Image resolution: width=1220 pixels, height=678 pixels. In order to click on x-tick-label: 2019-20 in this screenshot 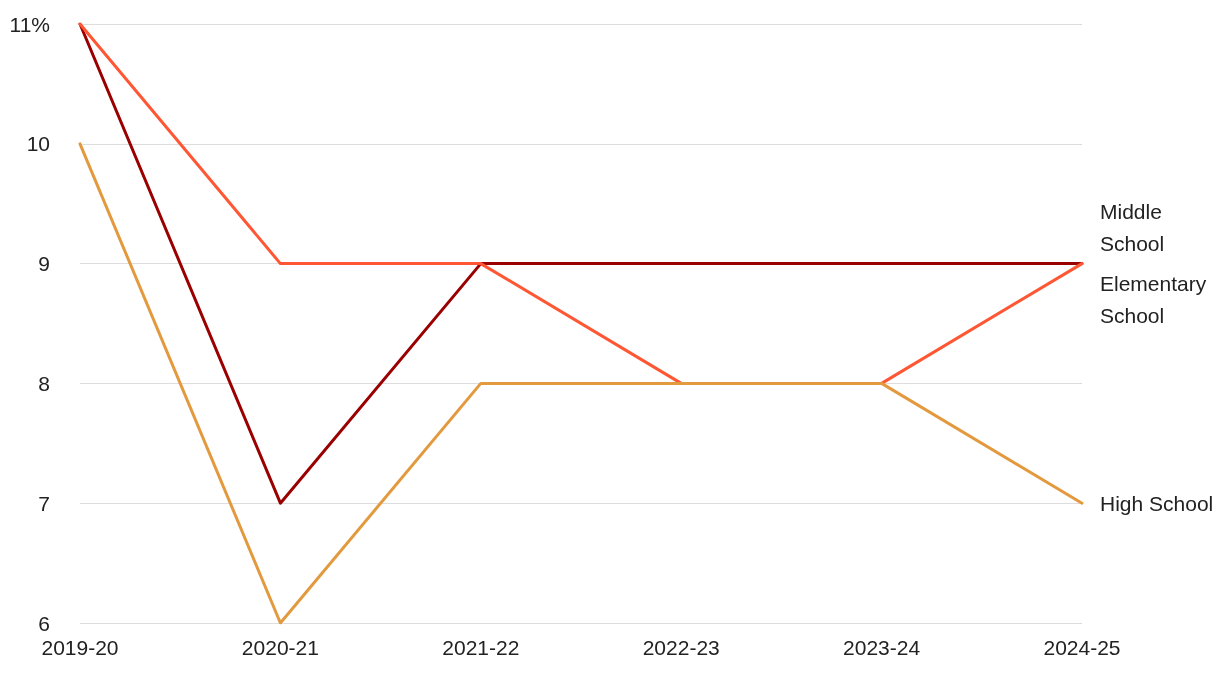, I will do `click(80, 647)`.